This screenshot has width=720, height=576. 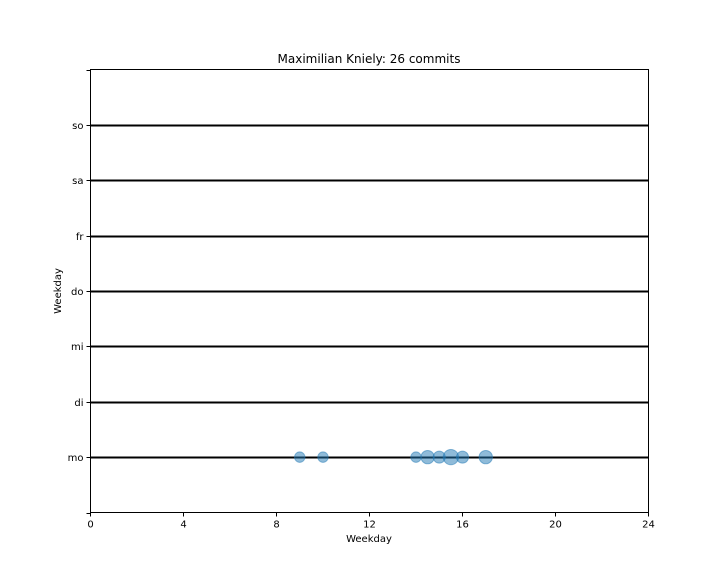 I want to click on x-tick-label: 16, so click(x=462, y=525).